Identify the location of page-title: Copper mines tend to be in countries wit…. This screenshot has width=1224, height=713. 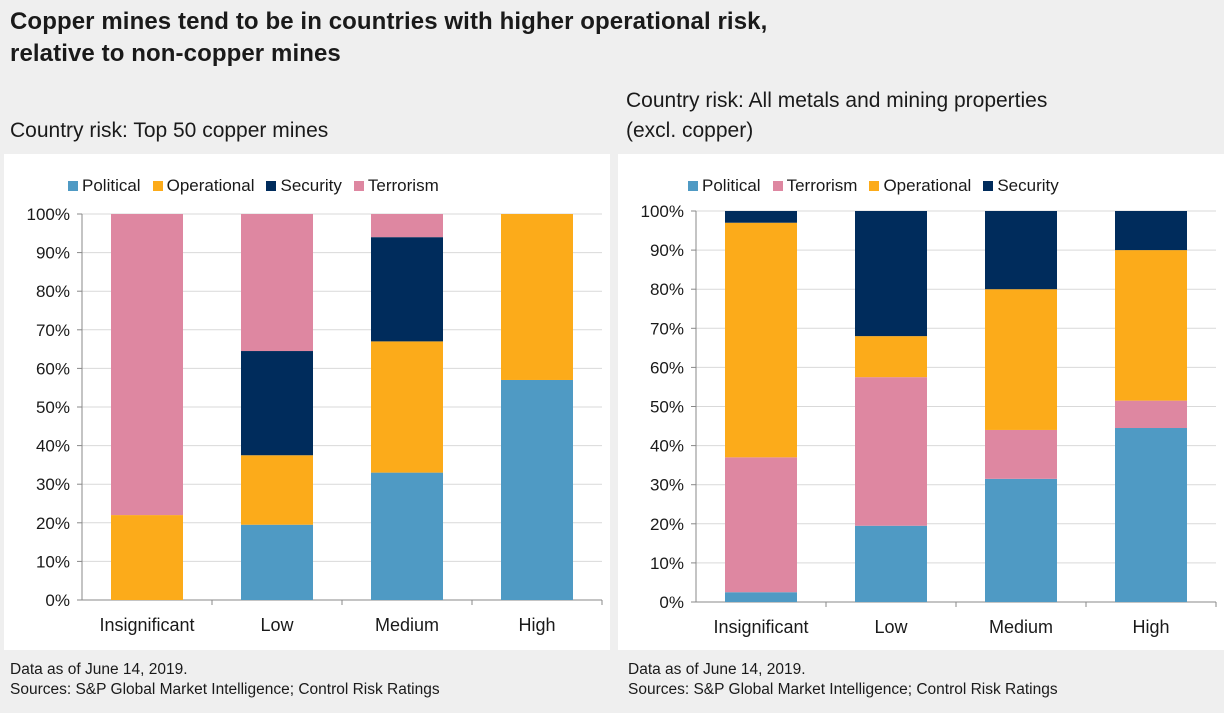
(388, 38).